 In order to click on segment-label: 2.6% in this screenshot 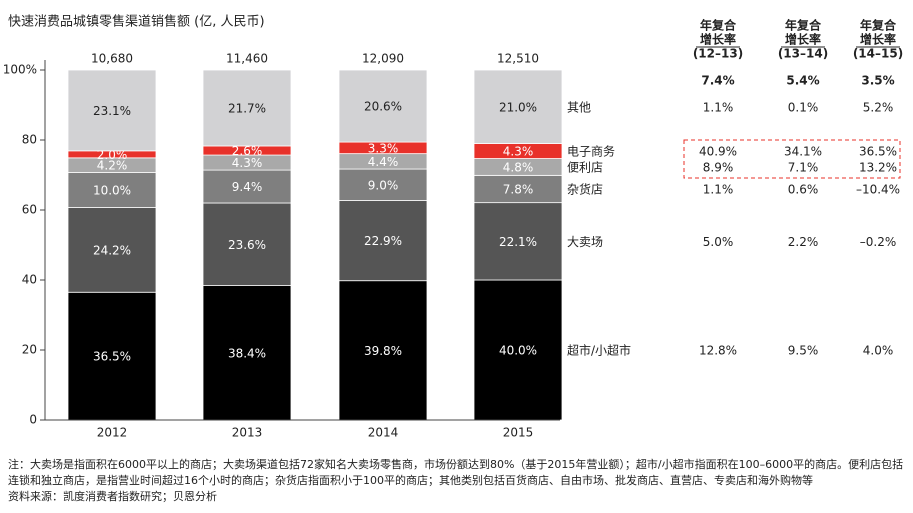, I will do `click(247, 151)`.